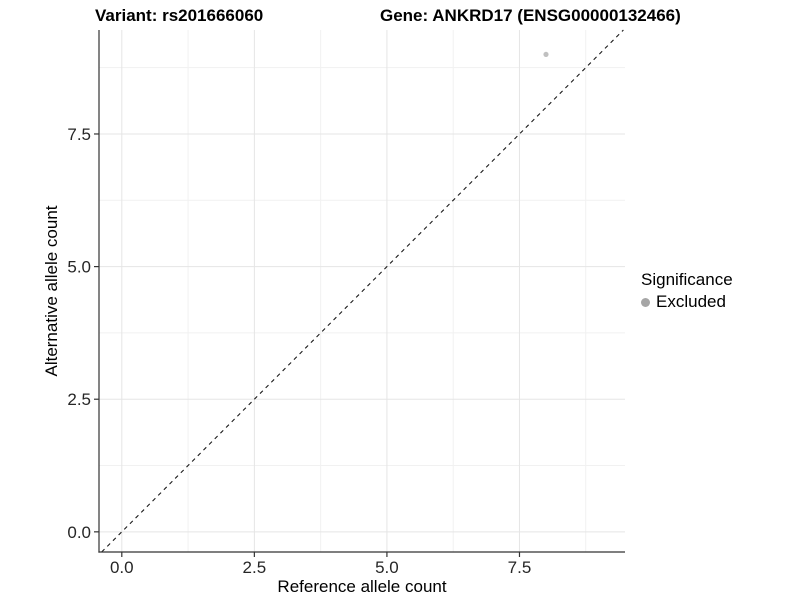 This screenshot has width=800, height=600. I want to click on variant-title: Variant: rs201666060, so click(179, 15).